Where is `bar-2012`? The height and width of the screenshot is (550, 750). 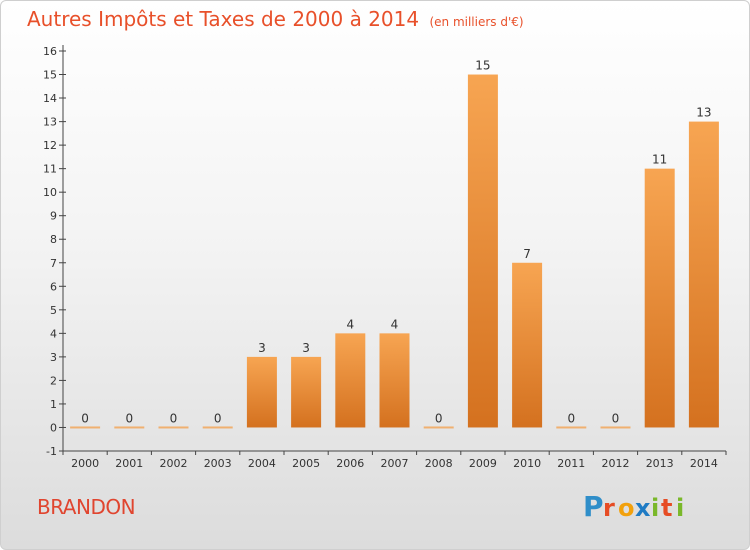 bar-2012 is located at coordinates (615, 427).